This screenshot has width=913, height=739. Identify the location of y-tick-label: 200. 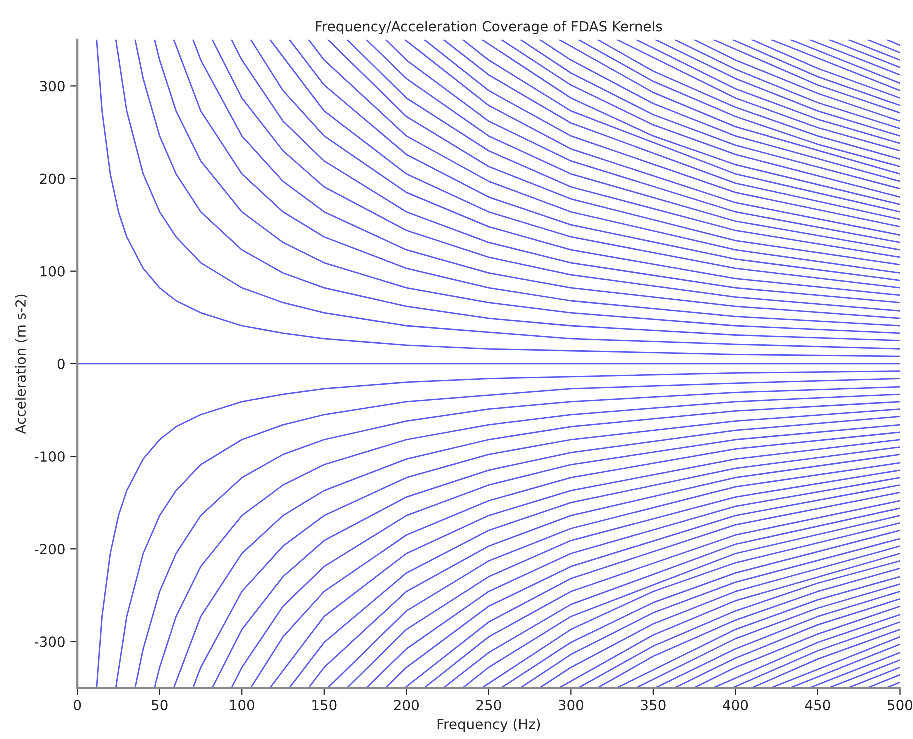
(52, 179).